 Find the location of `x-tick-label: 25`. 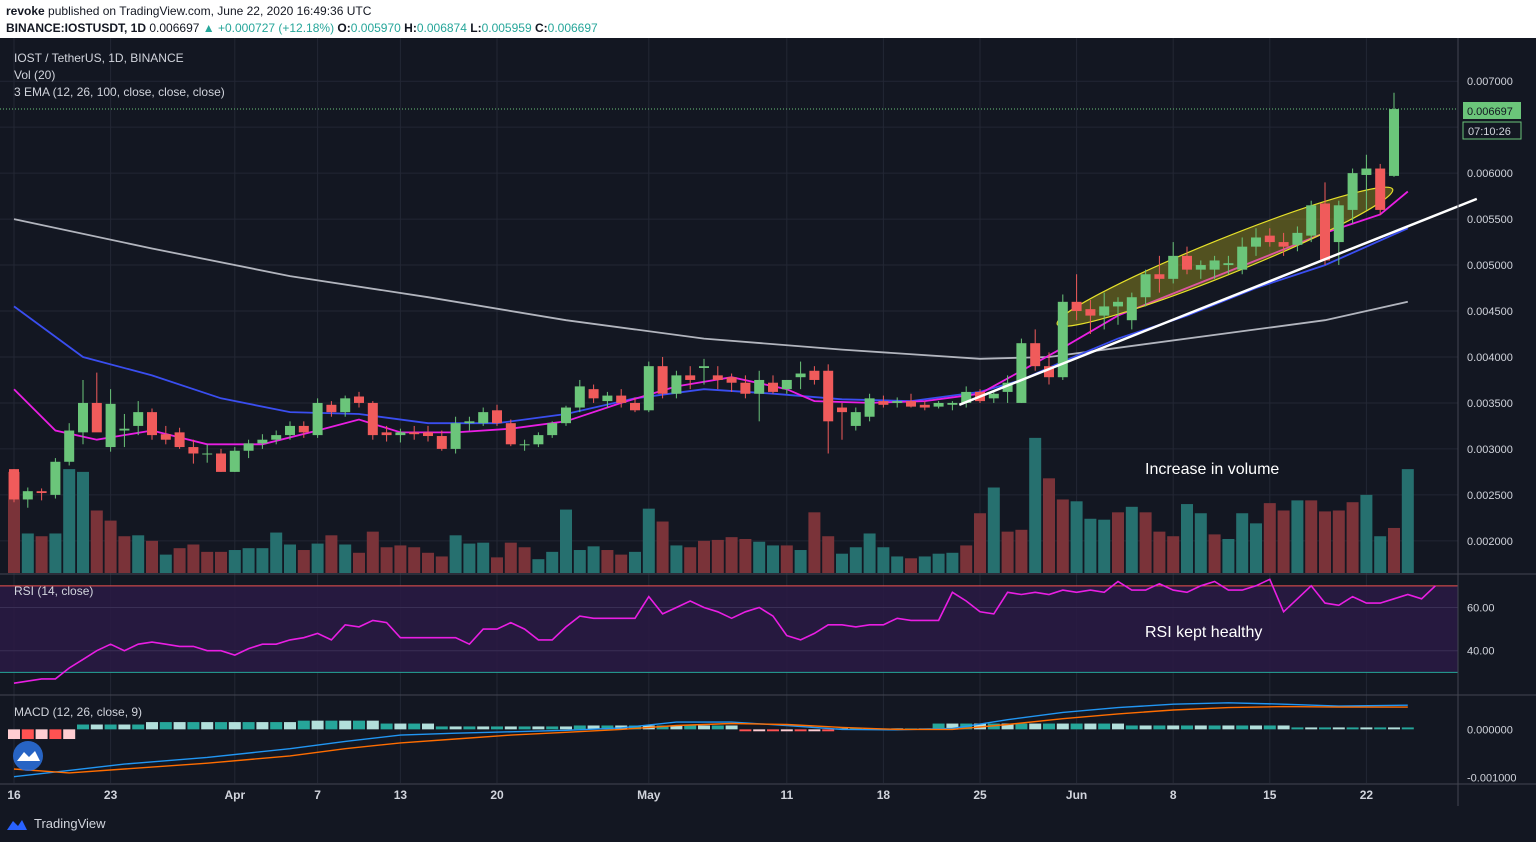

x-tick-label: 25 is located at coordinates (980, 795).